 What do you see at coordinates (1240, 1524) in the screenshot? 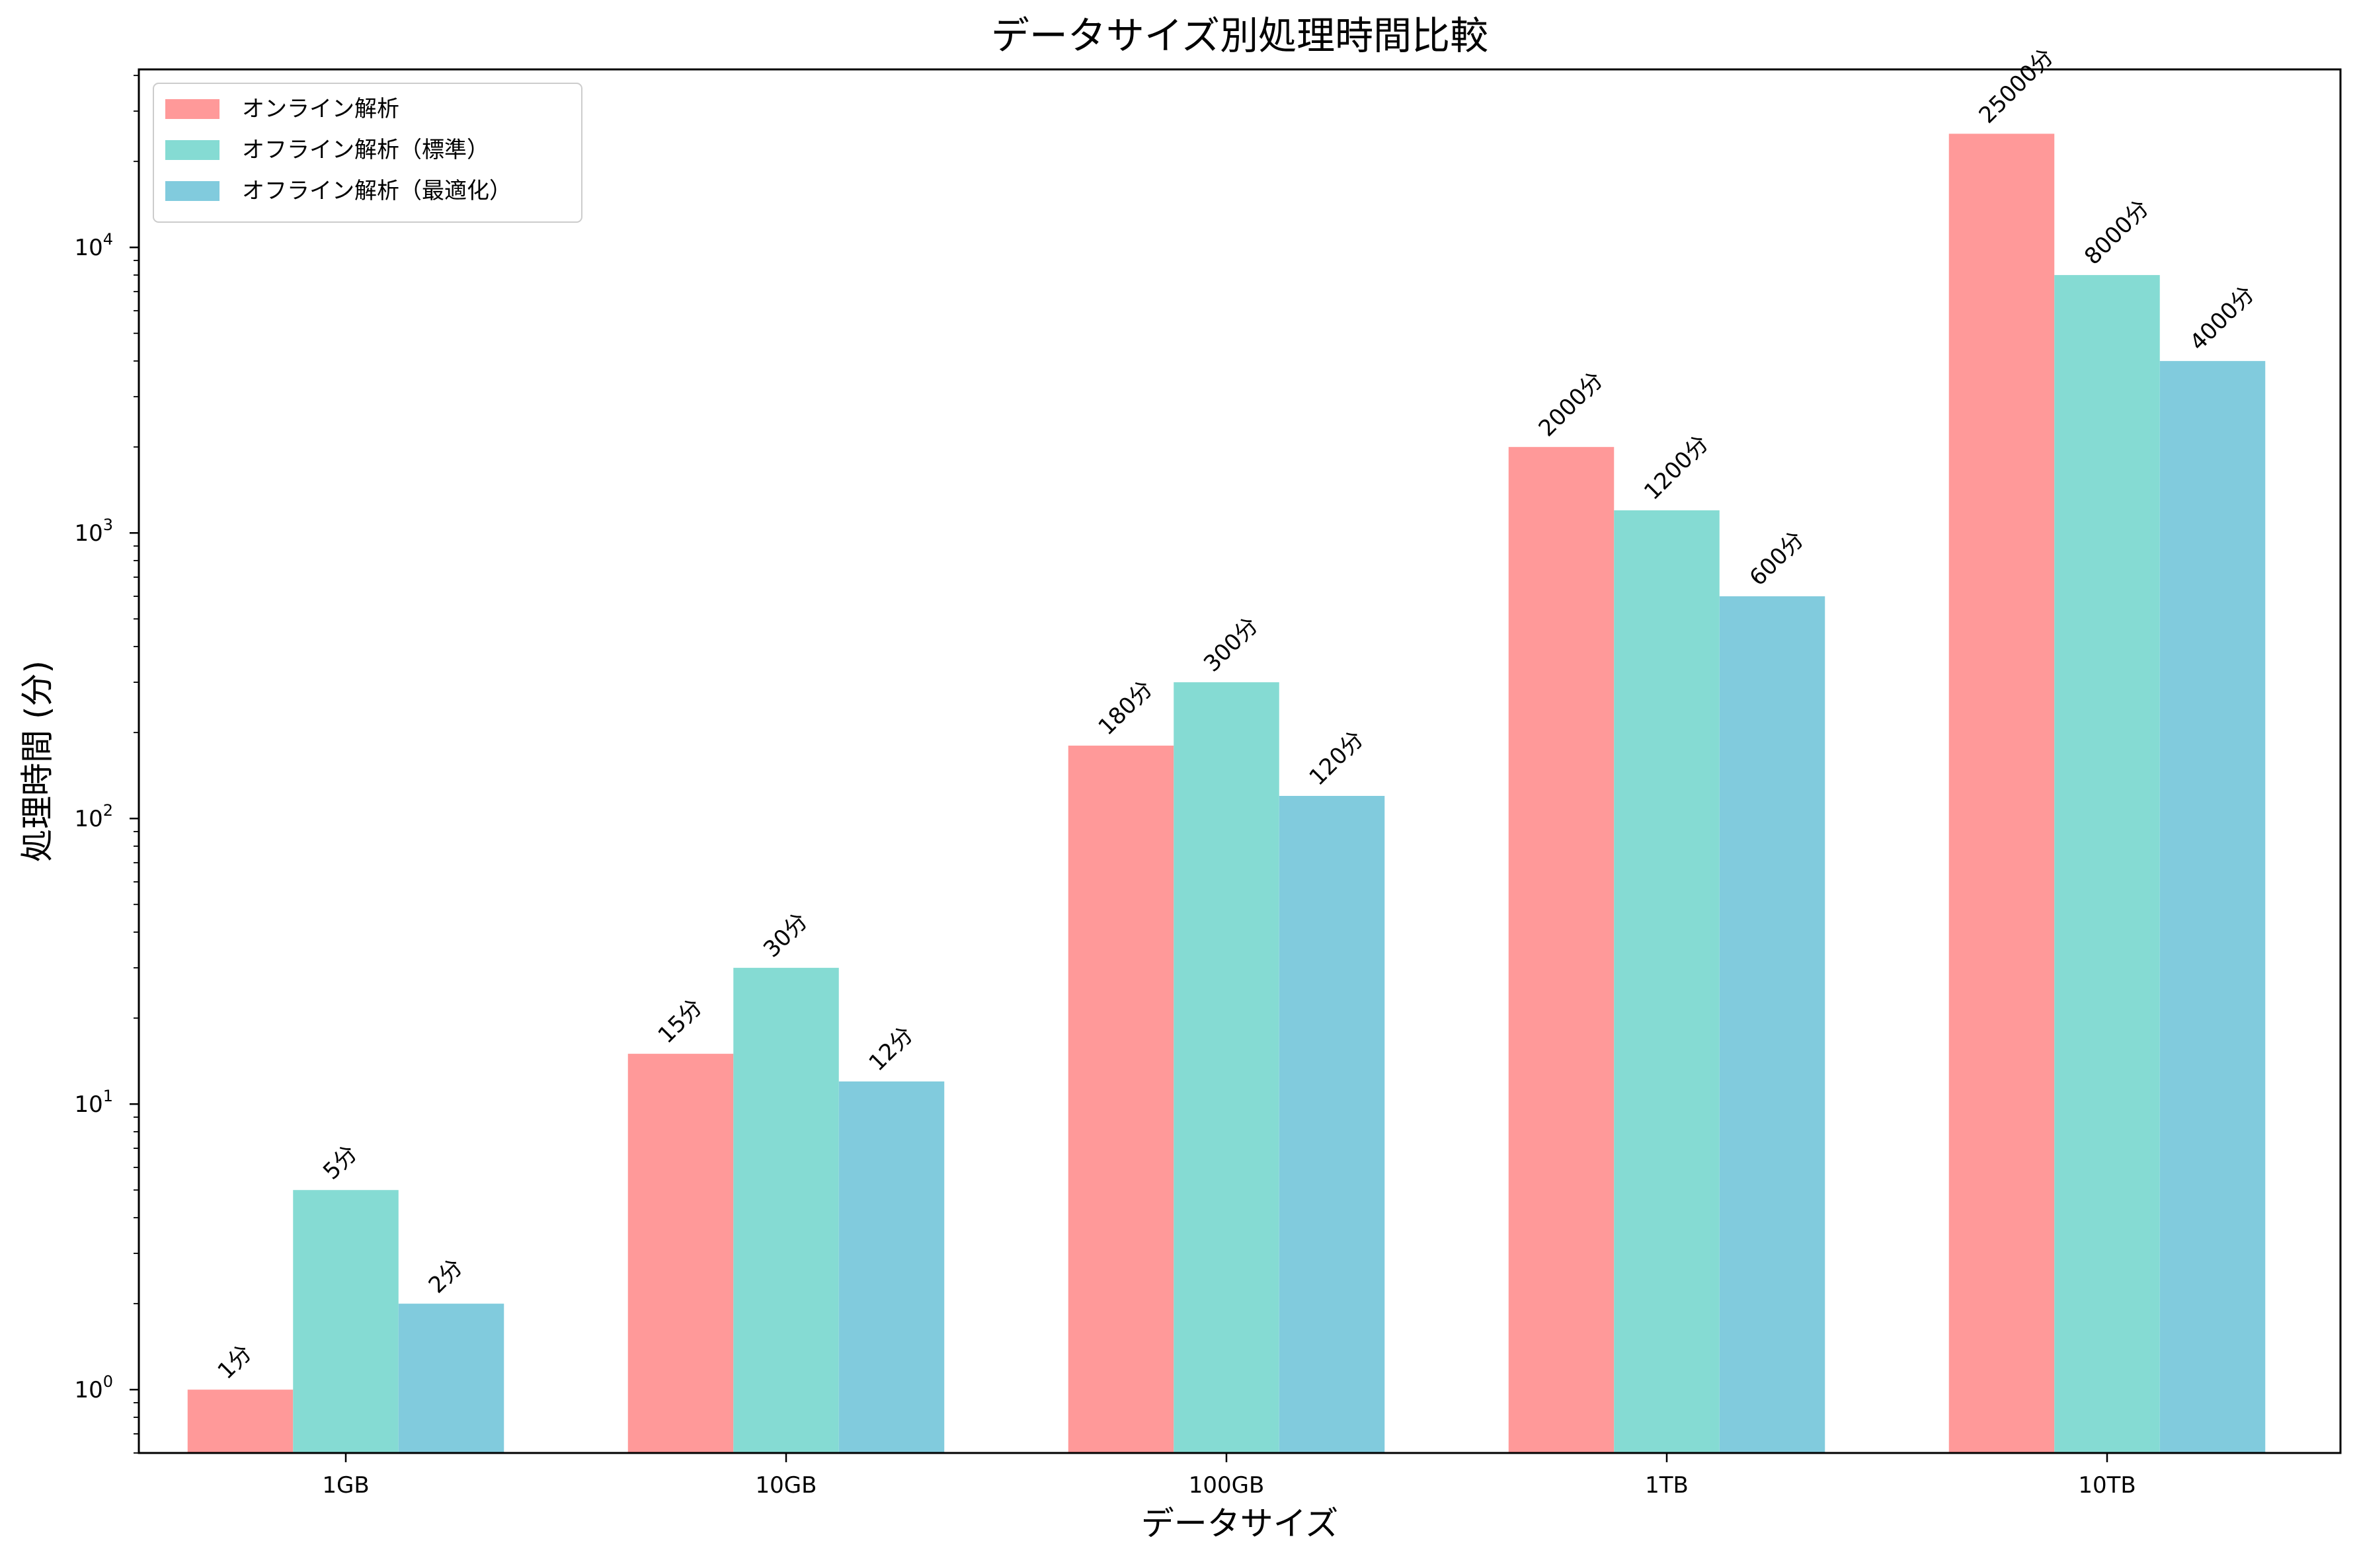
I see `x-axis-label: データサイズ` at bounding box center [1240, 1524].